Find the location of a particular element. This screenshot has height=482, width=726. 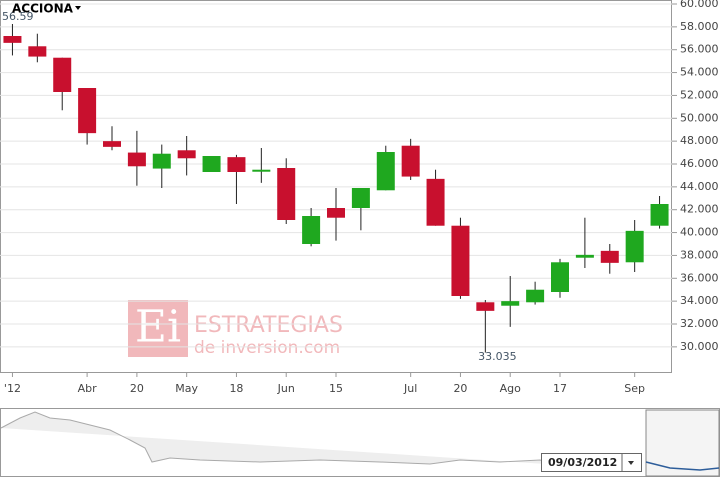

x-tick-label: May is located at coordinates (186, 388).